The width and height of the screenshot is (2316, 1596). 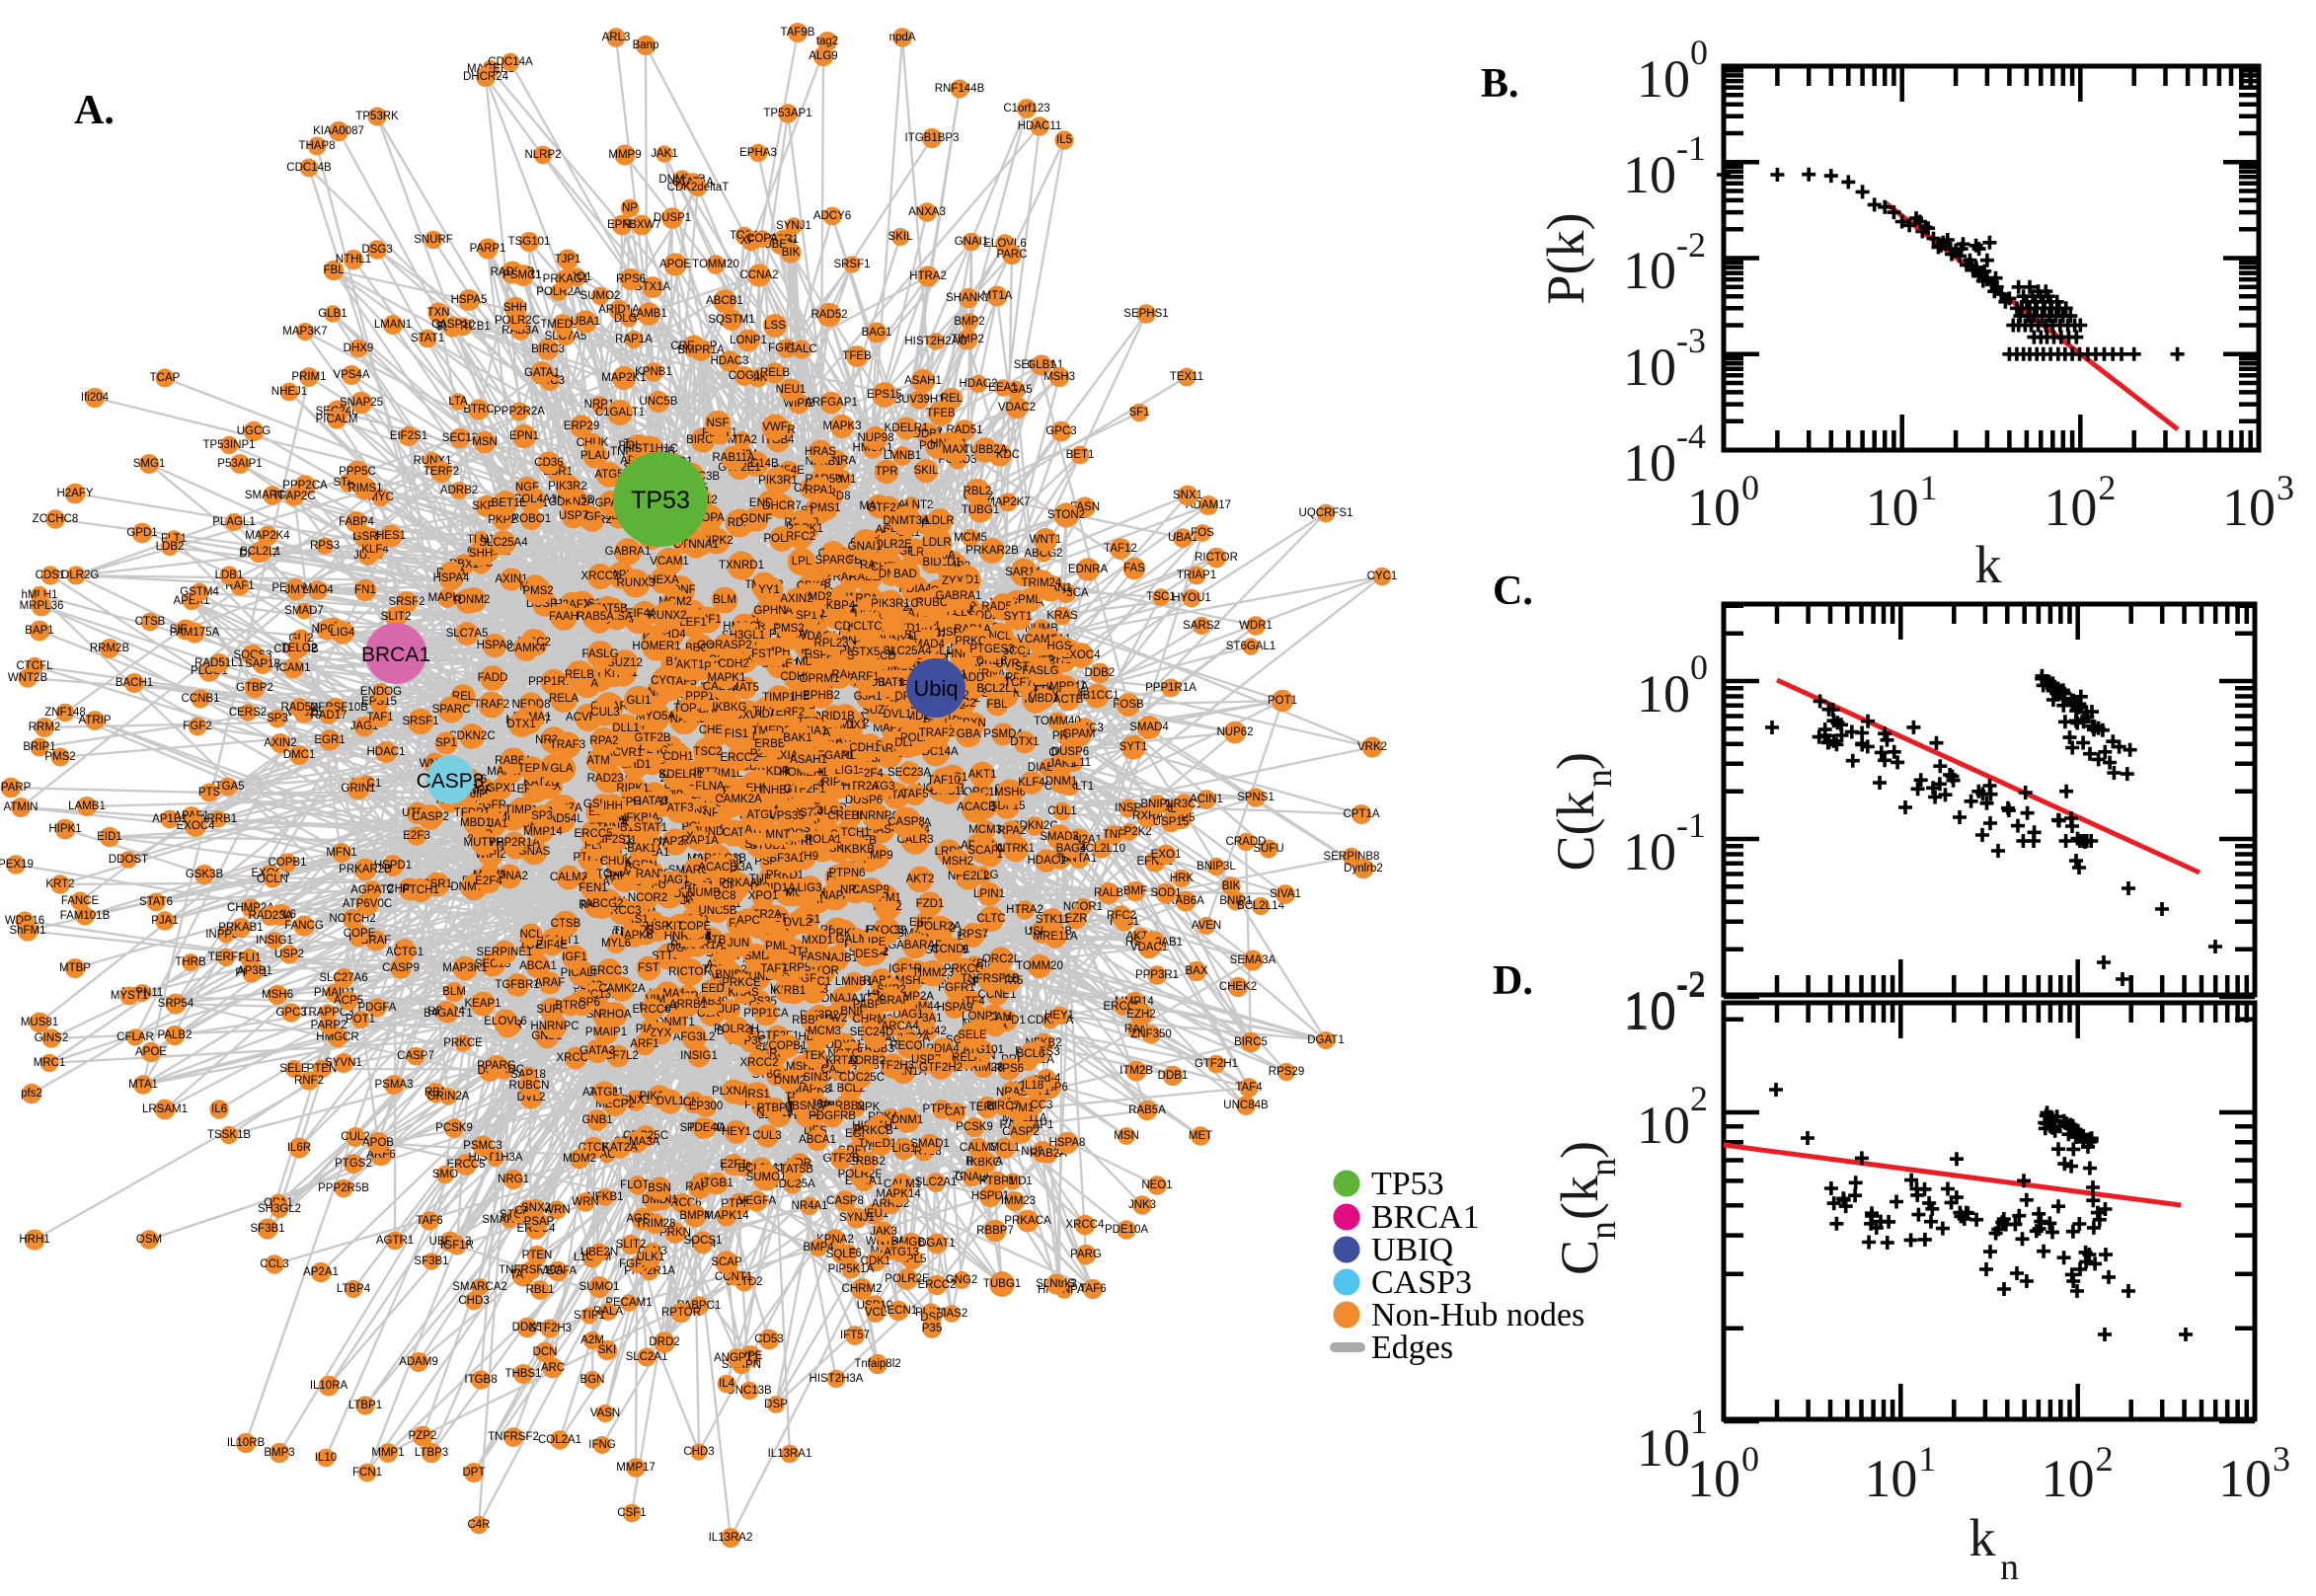 What do you see at coordinates (407, 602) in the screenshot?
I see `svg-text: SRSF2` at bounding box center [407, 602].